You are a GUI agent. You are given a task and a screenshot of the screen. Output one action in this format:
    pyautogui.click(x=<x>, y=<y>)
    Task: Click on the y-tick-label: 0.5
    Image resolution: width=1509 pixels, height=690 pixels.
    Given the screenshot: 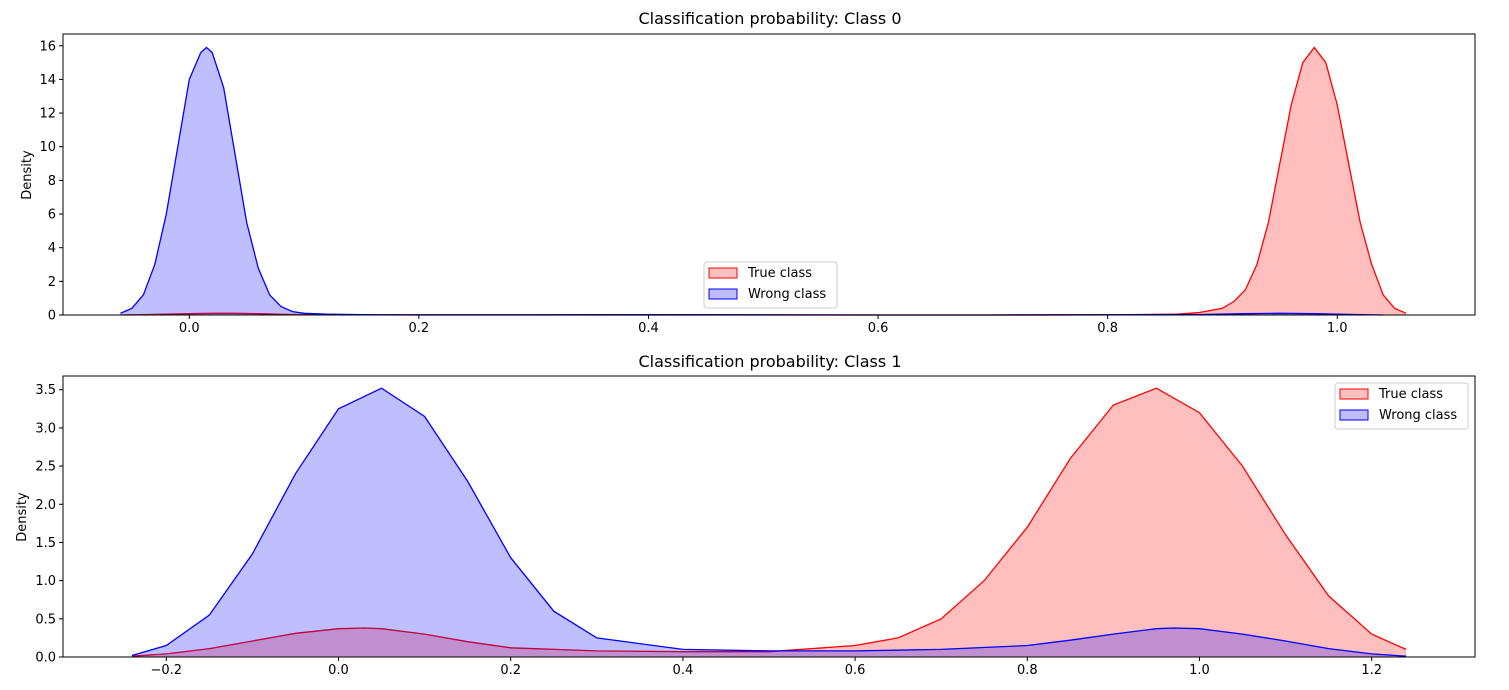 What is the action you would take?
    pyautogui.click(x=45, y=619)
    